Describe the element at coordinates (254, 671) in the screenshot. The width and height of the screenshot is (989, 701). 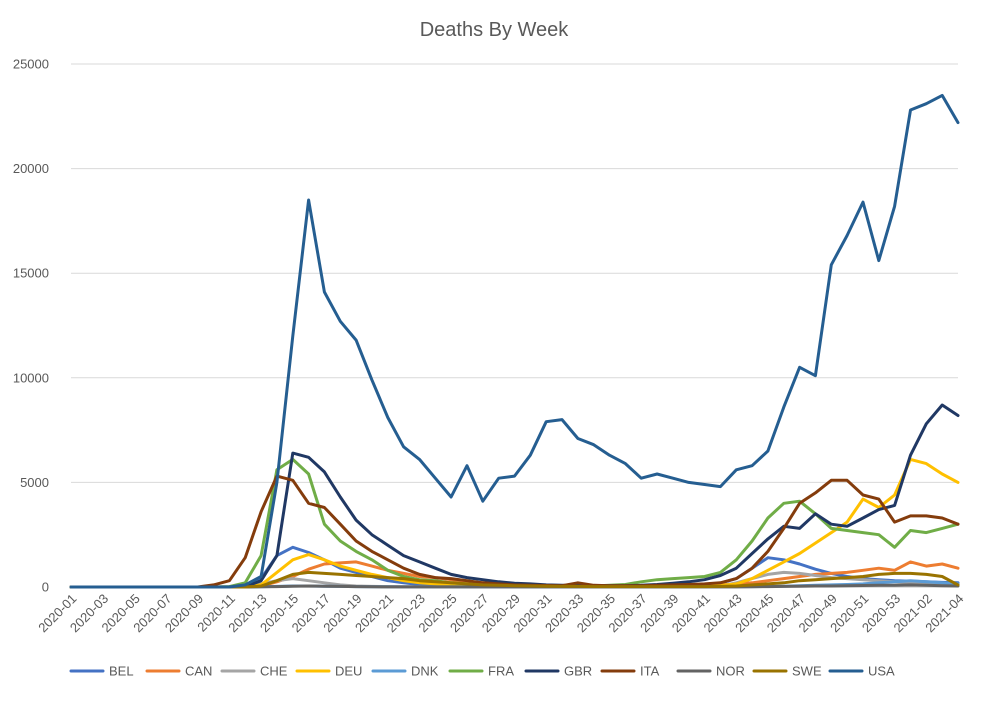
I see `legend-item-che: CHE` at that location.